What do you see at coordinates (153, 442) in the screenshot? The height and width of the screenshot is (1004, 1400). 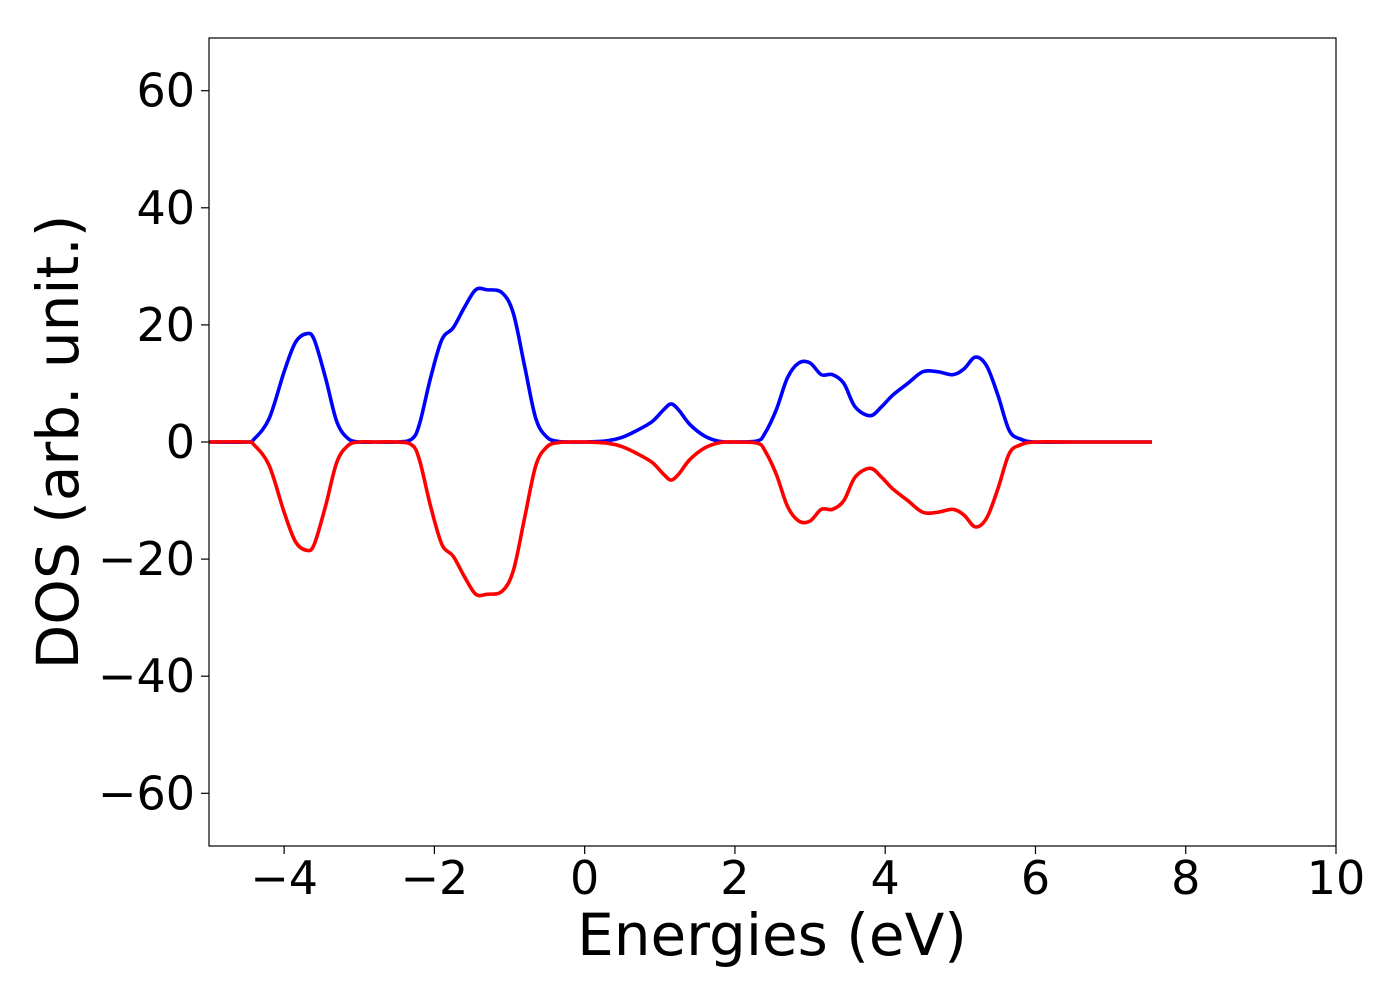 I see `y-axis-ticks: −60 −40 −20 0 20 40 60` at bounding box center [153, 442].